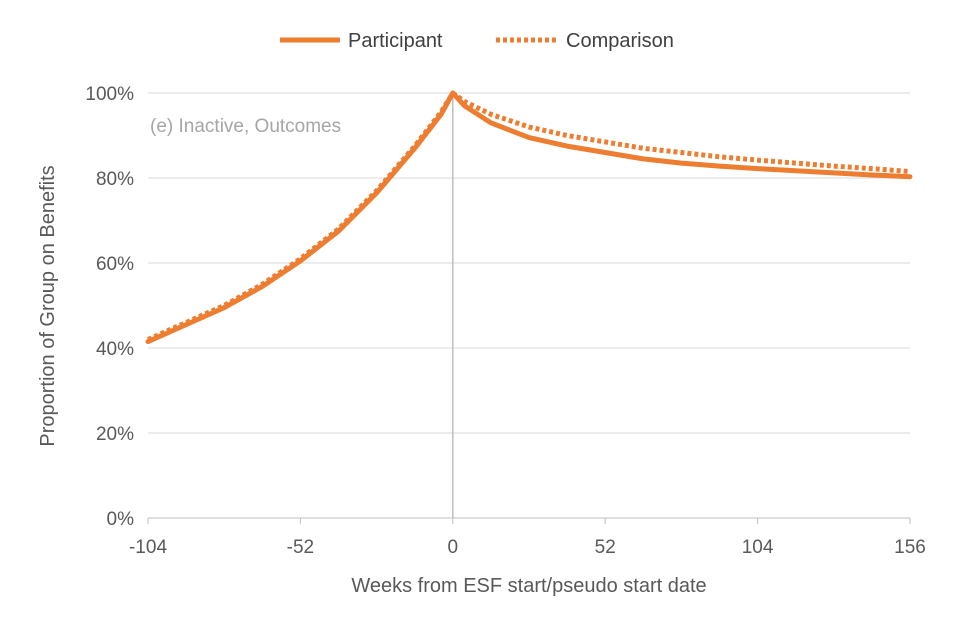  Describe the element at coordinates (245, 126) in the screenshot. I see `chart-annotation: (e) Inactive, Outcomes` at that location.